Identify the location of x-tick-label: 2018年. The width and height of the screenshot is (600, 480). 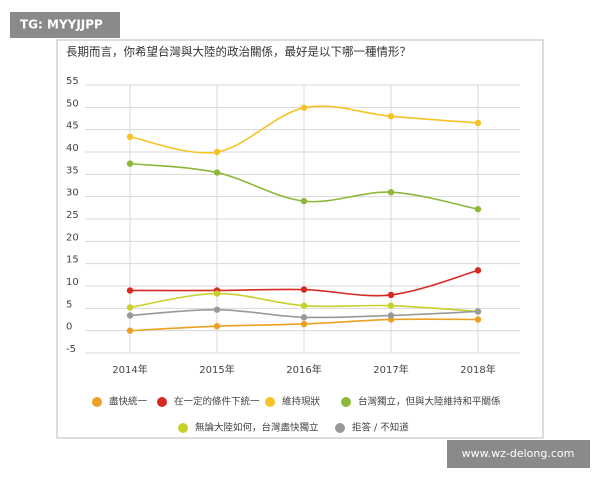
(477, 369).